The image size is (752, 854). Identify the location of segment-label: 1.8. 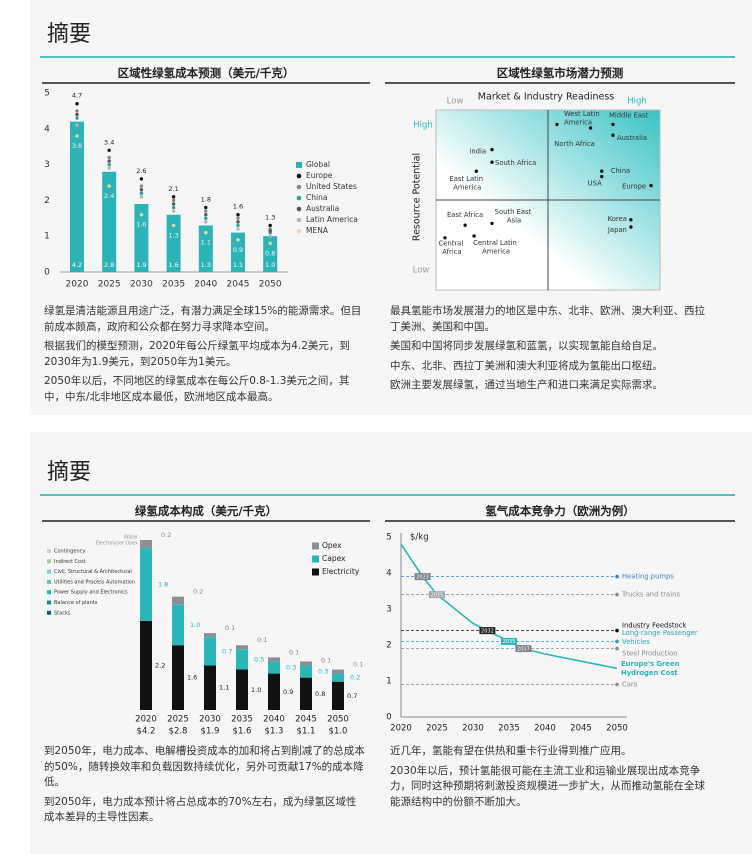
(163, 585).